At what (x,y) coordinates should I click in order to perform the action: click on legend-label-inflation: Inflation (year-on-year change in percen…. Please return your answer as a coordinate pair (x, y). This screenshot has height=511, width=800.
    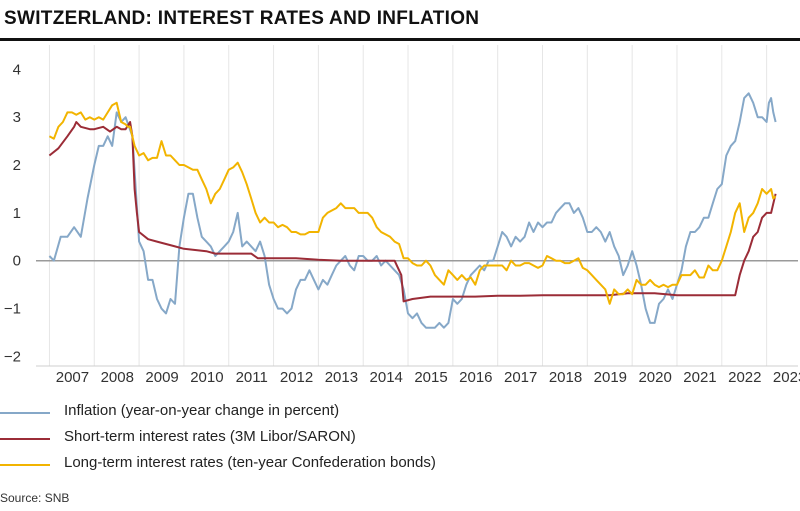
    Looking at the image, I should click on (202, 410).